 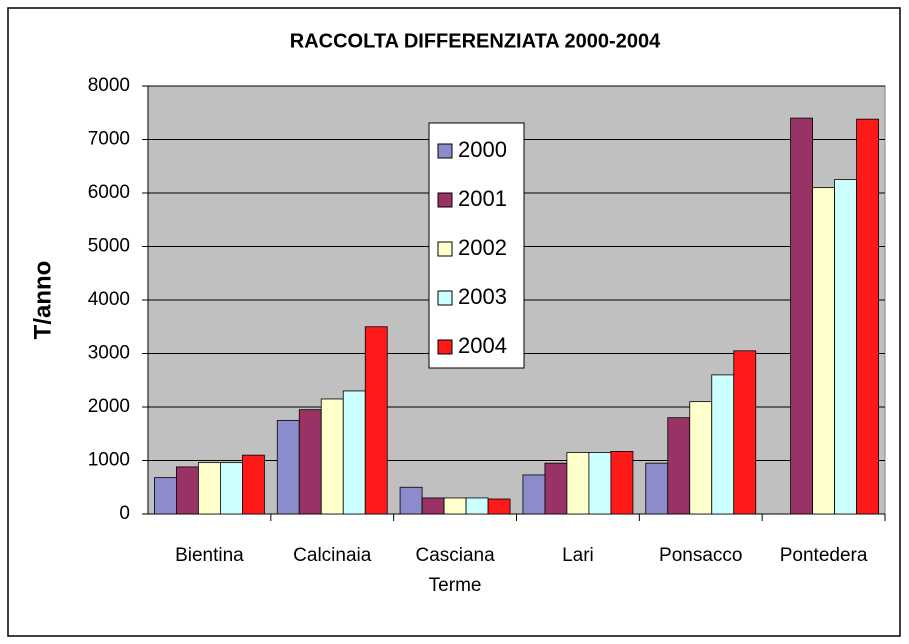 What do you see at coordinates (482, 198) in the screenshot?
I see `legend-label: 2001` at bounding box center [482, 198].